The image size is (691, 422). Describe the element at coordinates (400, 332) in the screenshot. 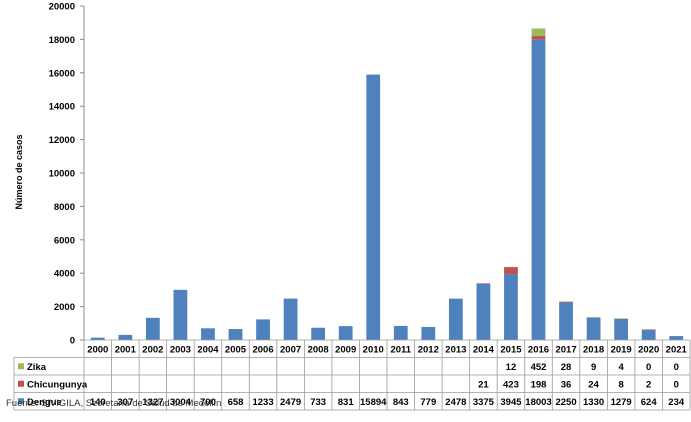

I see `bar-dengue-2011` at that location.